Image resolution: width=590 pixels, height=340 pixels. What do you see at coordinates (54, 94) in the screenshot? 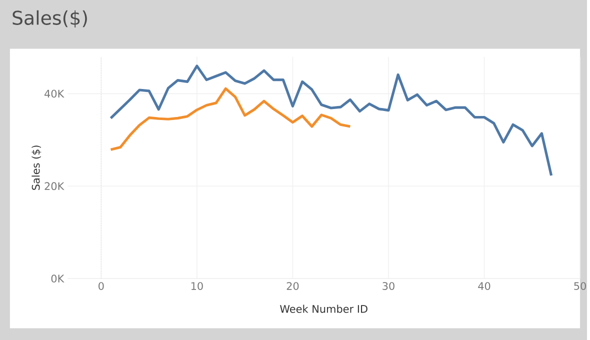
I see `y-tick-label: 40K` at bounding box center [54, 94].